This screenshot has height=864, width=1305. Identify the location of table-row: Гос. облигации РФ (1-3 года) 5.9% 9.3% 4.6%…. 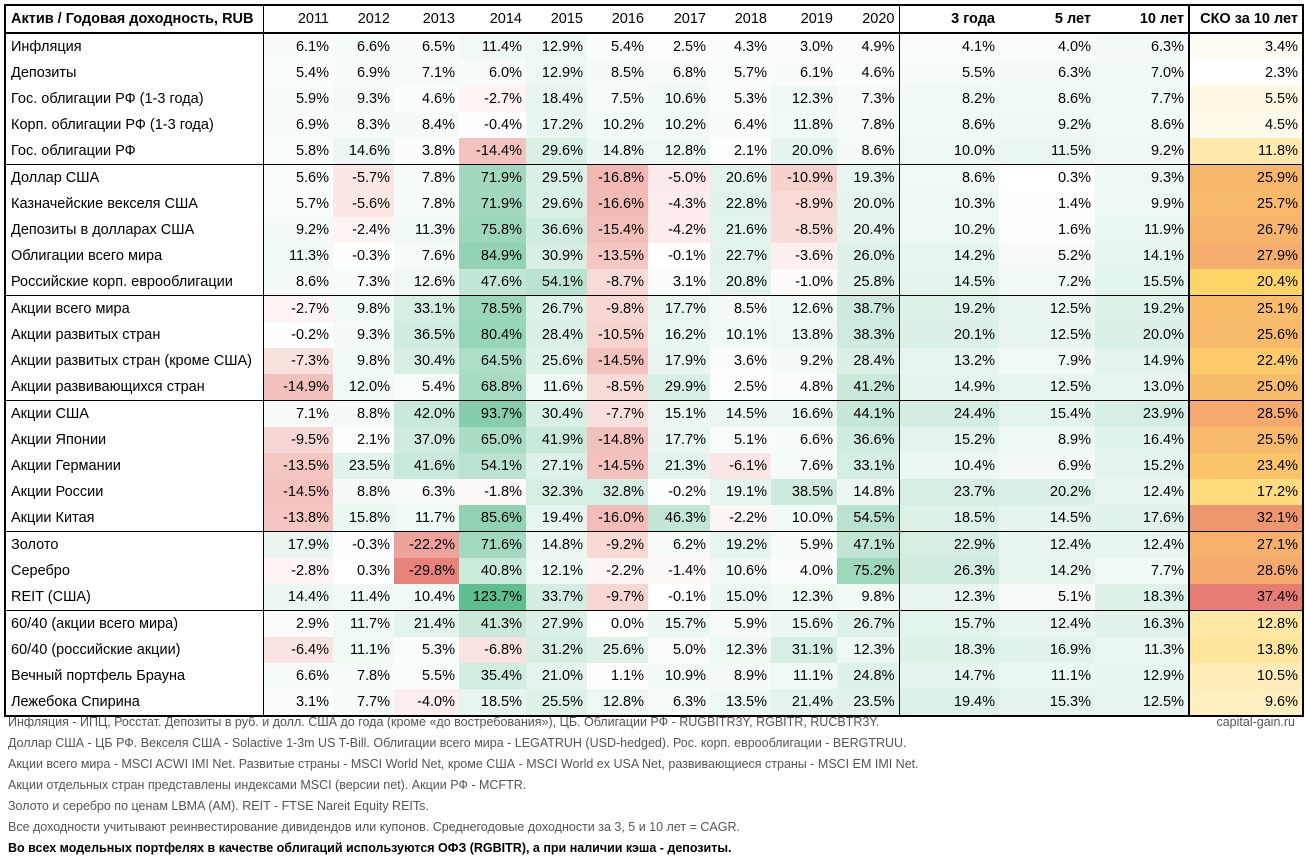
(654, 99).